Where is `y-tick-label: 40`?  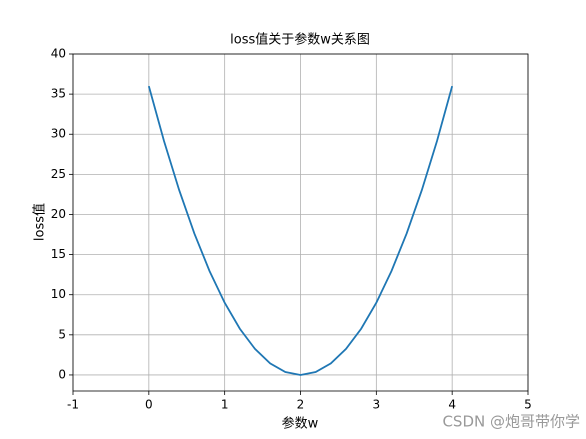 y-tick-label: 40 is located at coordinates (58, 54).